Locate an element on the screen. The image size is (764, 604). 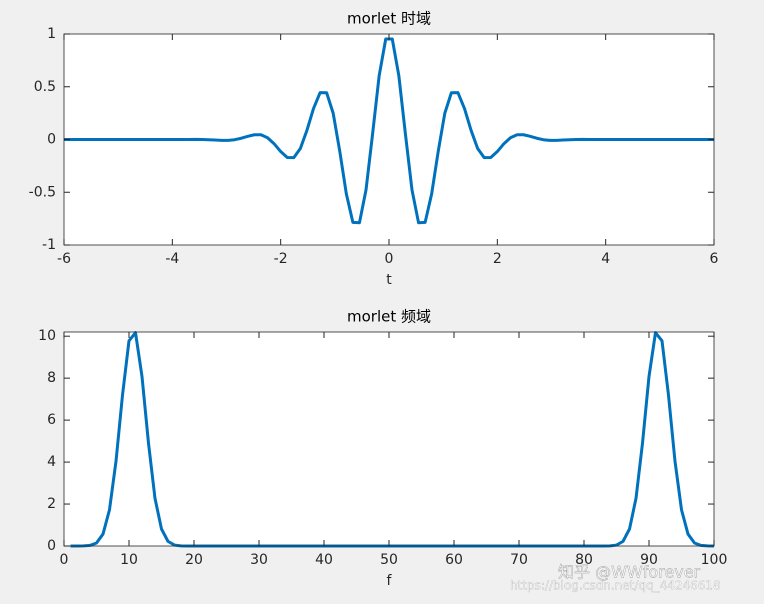
x-tick-label: 80 is located at coordinates (584, 560).